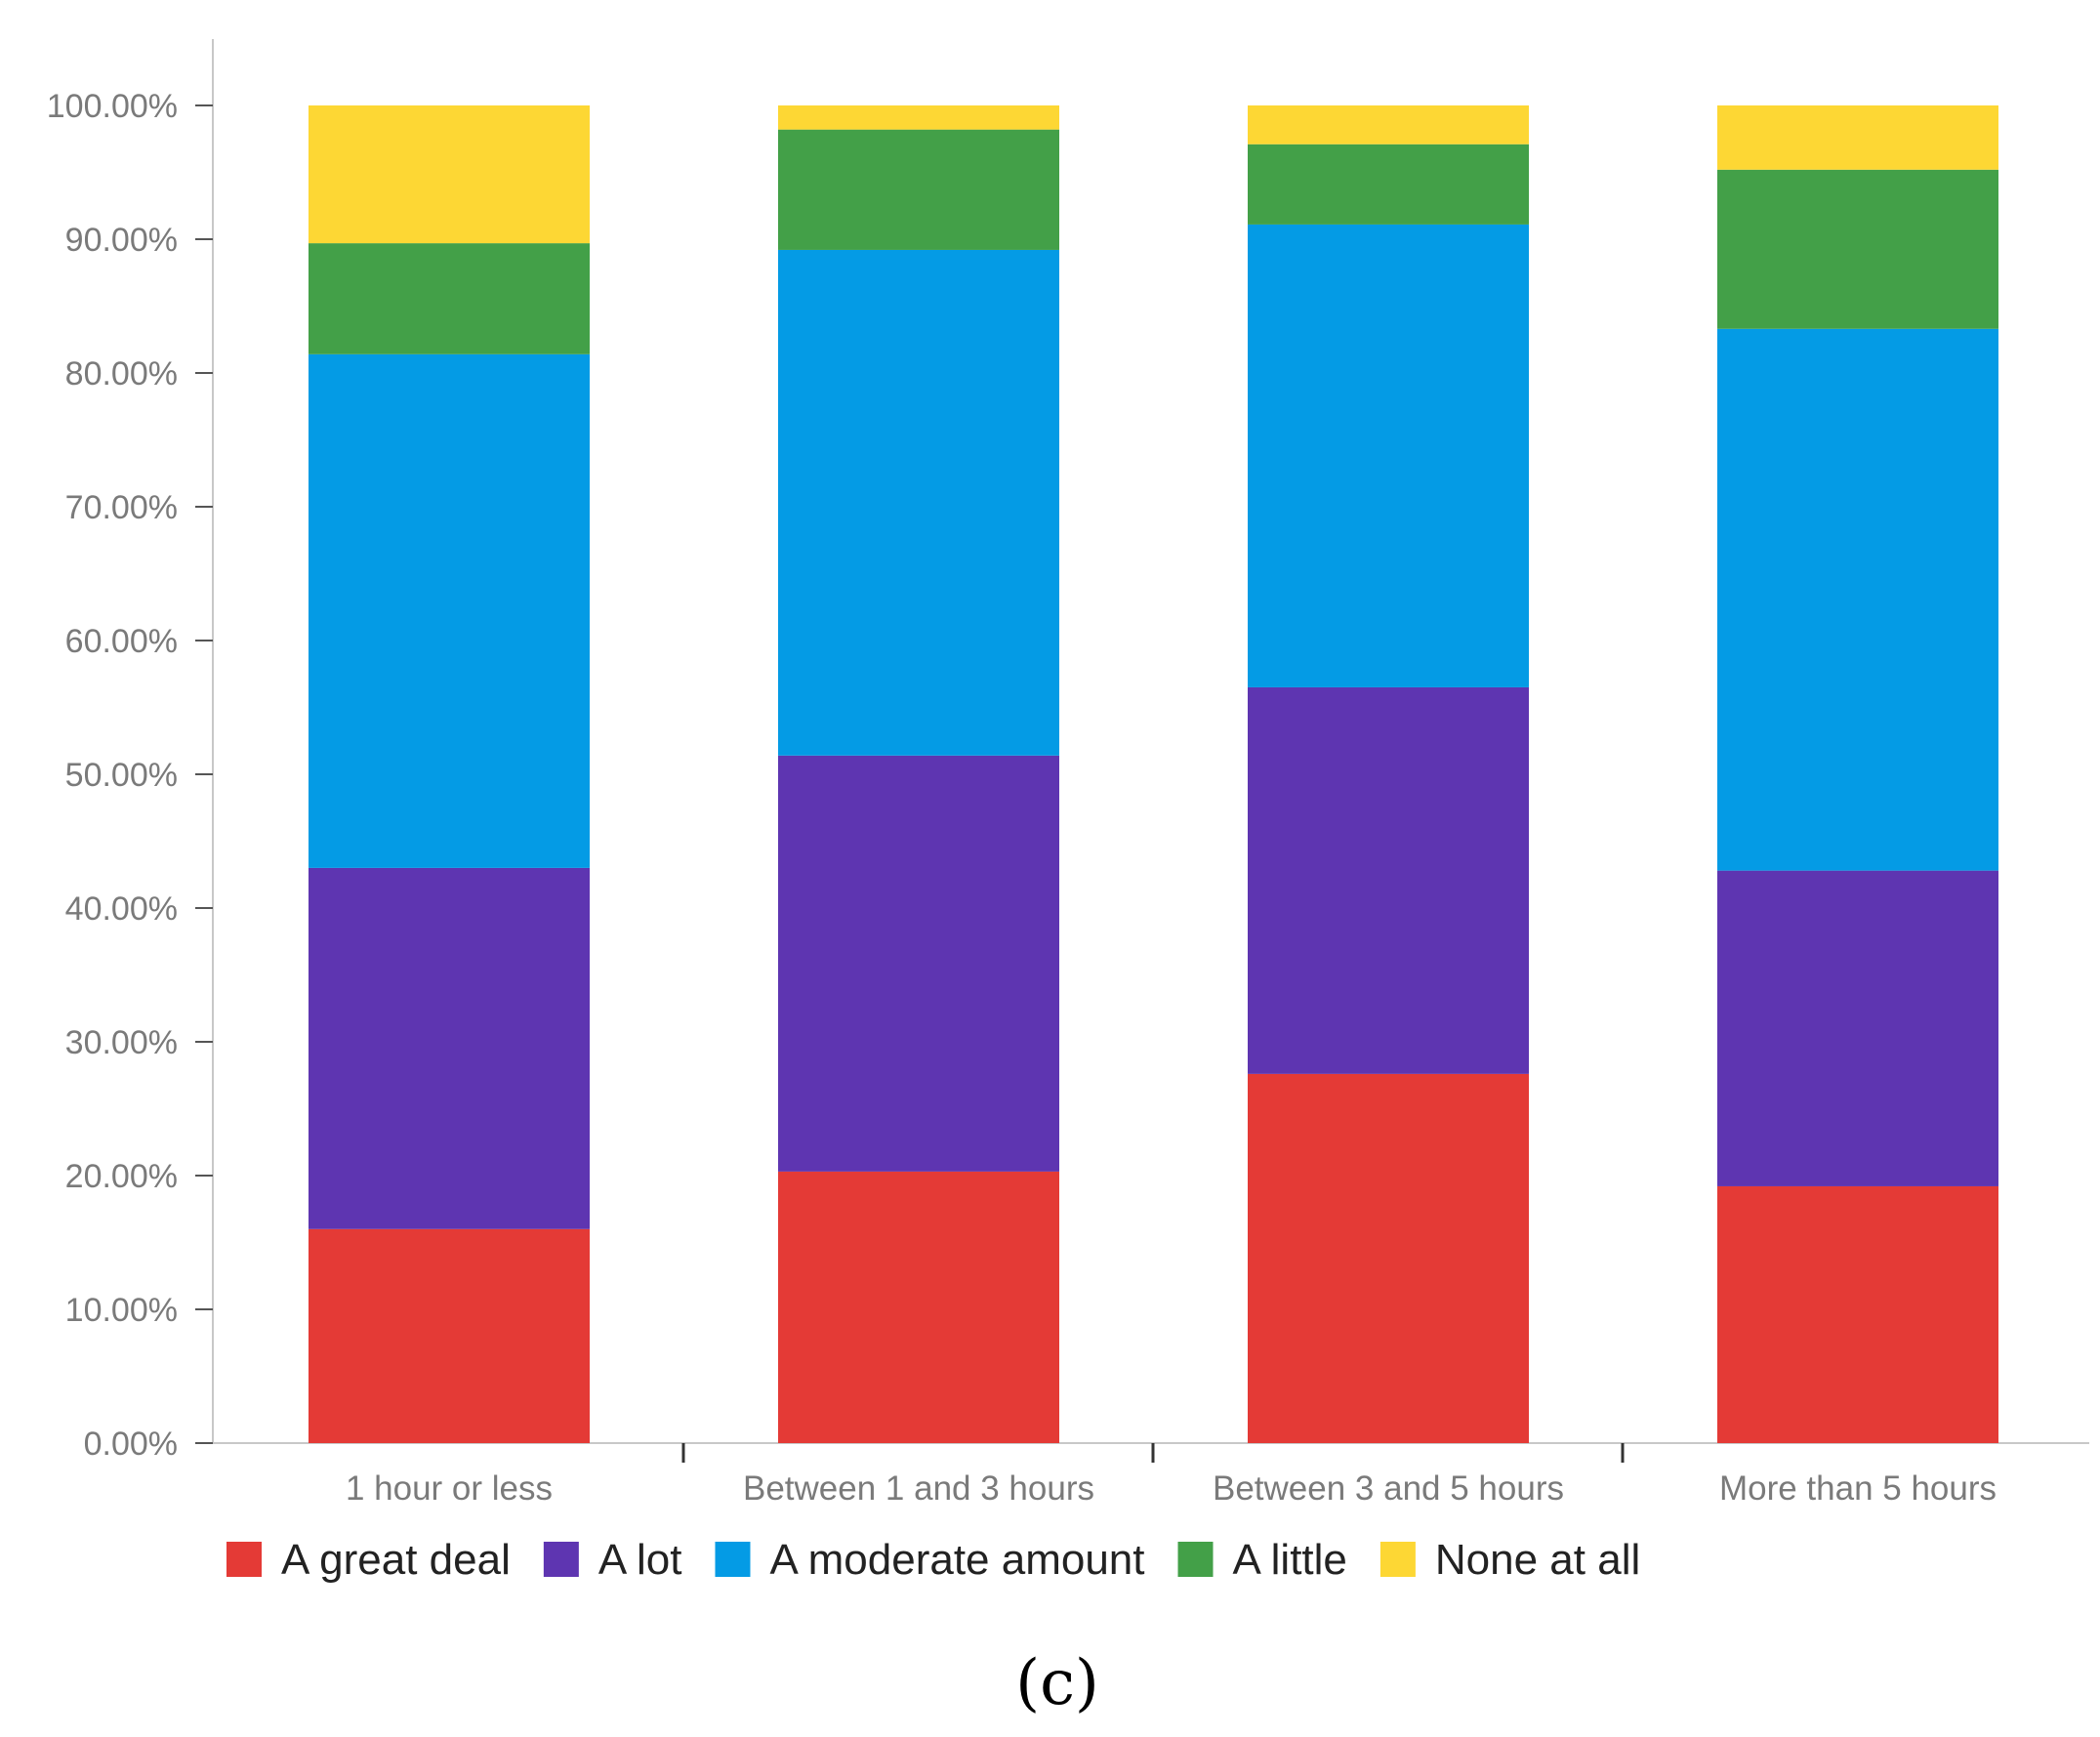  I want to click on y-tick-label: 70.00%, so click(121, 507).